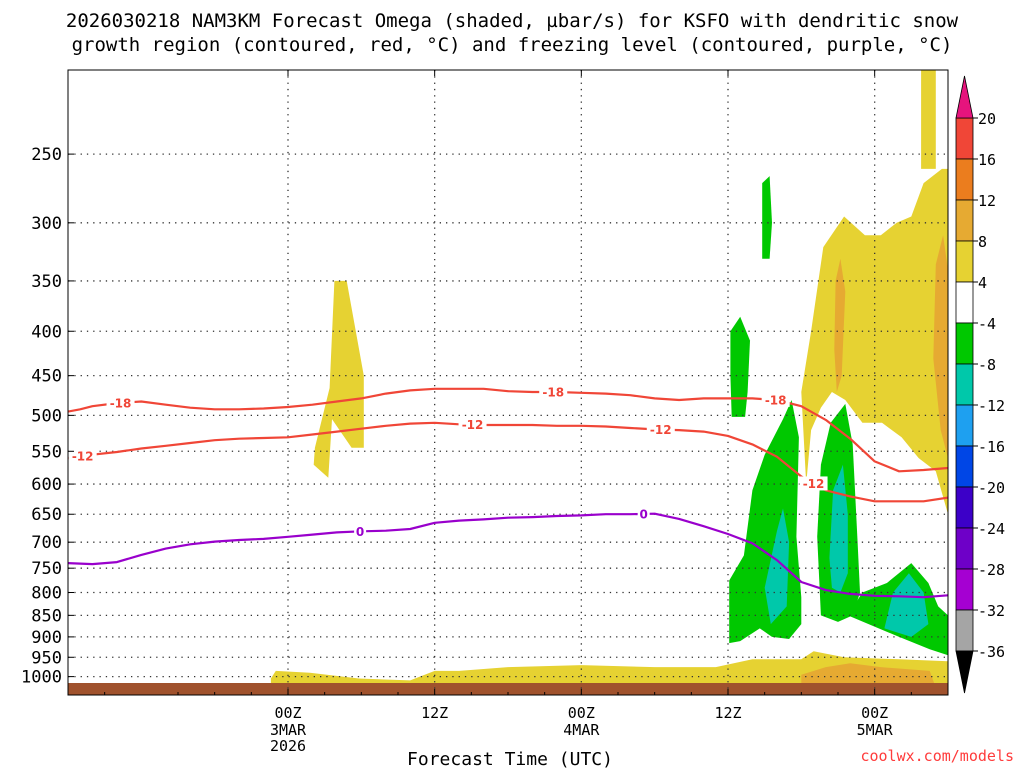  Describe the element at coordinates (840, 325) in the screenshot. I see `omega-region-orange-streak-a` at that location.